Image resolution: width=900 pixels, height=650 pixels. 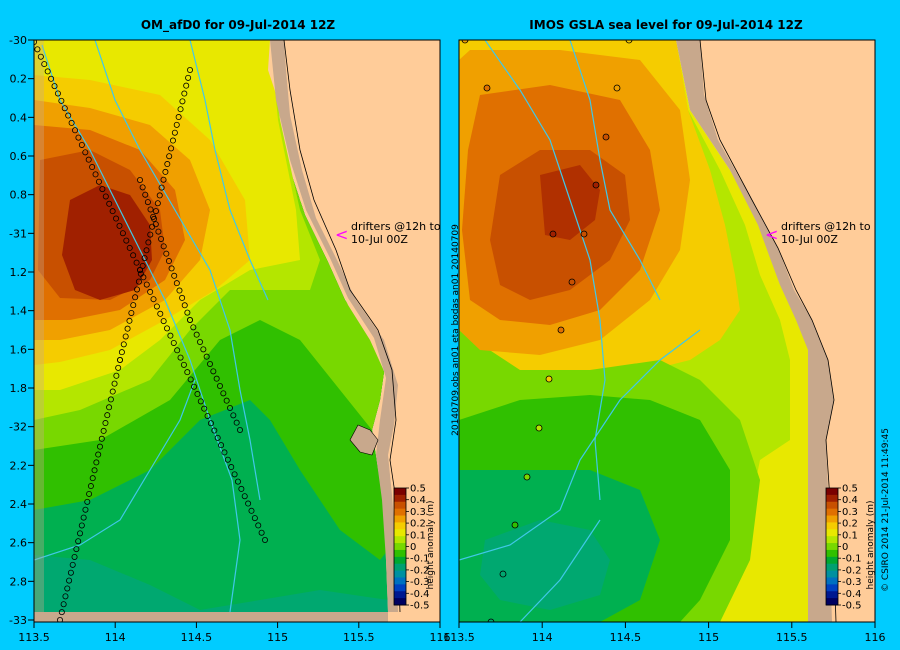 What do you see at coordinates (850, 524) in the screenshot?
I see `right-colorbar-label: 0.2` at bounding box center [850, 524].